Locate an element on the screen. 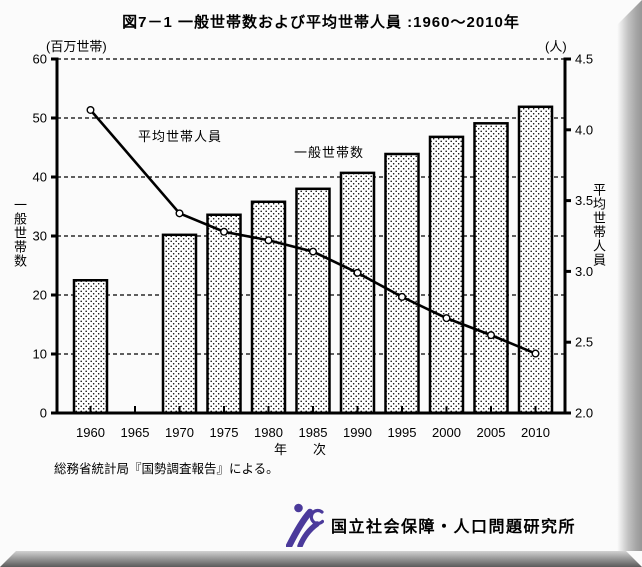 This screenshot has height=567, width=642. left-axis-unit: (百万世帯) is located at coordinates (76, 46).